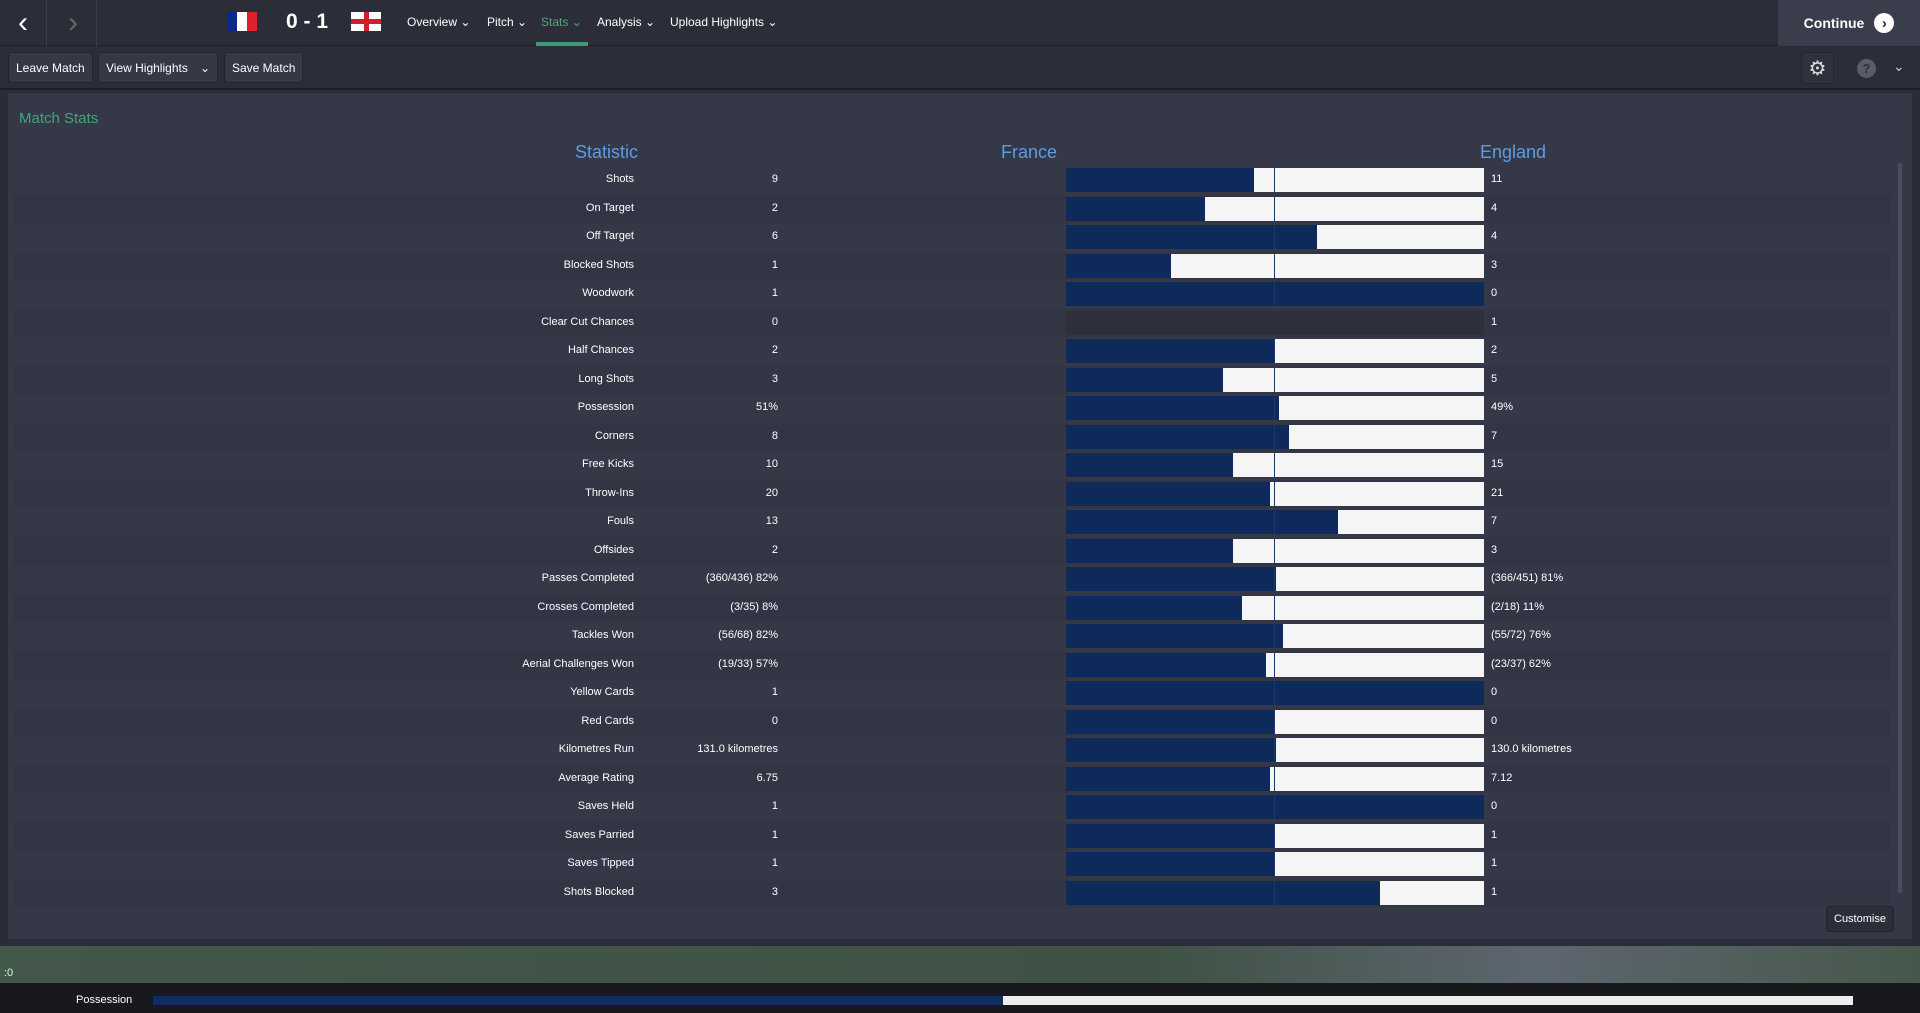 Image resolution: width=1920 pixels, height=1013 pixels. What do you see at coordinates (724, 22) in the screenshot?
I see `menu-upload-highlights: Upload Highlights ⌄` at bounding box center [724, 22].